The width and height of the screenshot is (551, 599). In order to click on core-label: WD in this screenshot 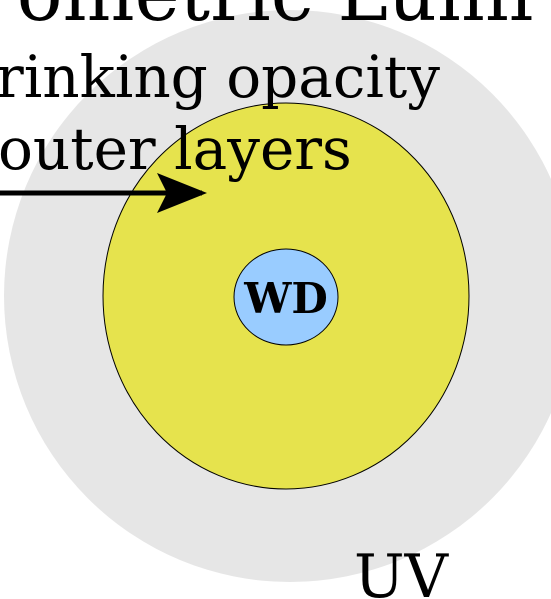, I will do `click(285, 298)`.